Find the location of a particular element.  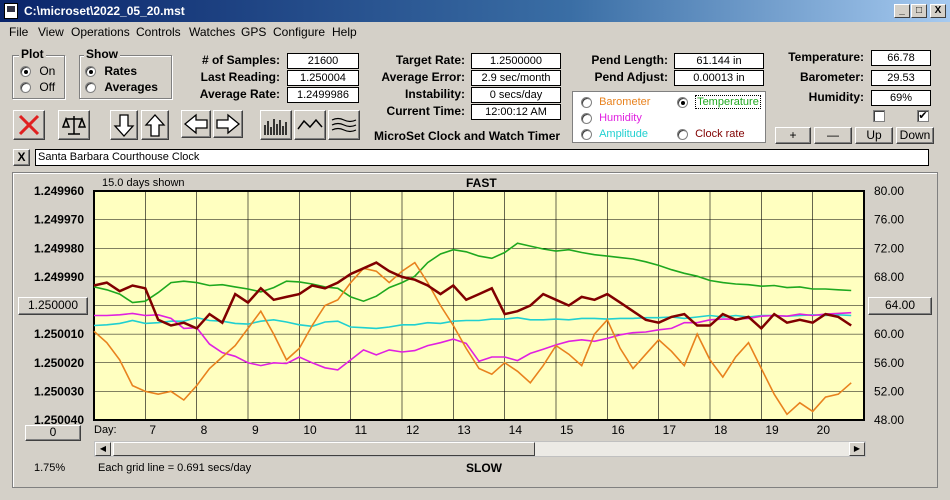

overlay-amplitude-radio is located at coordinates (586, 134).